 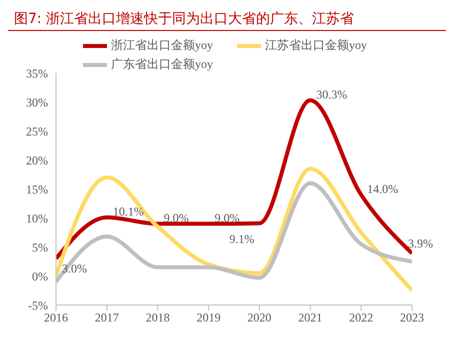 What do you see at coordinates (361, 317) in the screenshot?
I see `x-tick-label: 2022` at bounding box center [361, 317].